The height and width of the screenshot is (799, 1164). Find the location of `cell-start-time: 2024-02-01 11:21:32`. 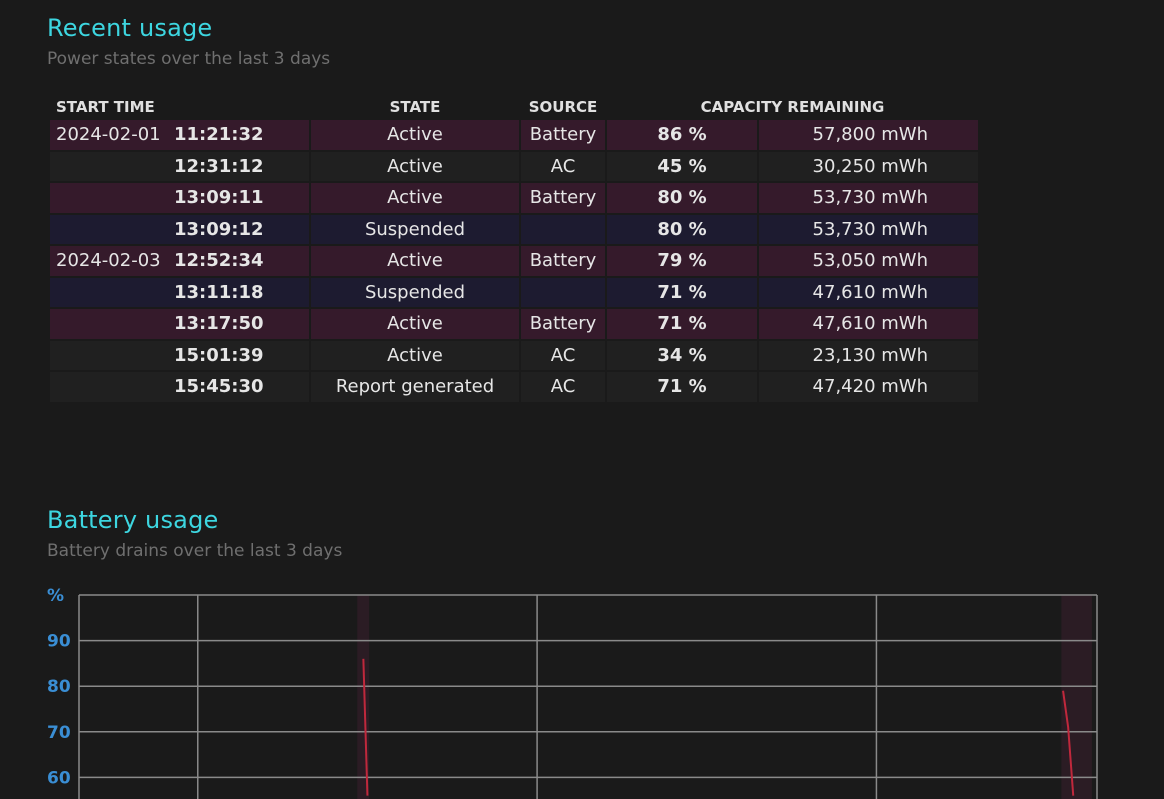

cell-start-time: 2024-02-01 11:21:32 is located at coordinates (179, 135).